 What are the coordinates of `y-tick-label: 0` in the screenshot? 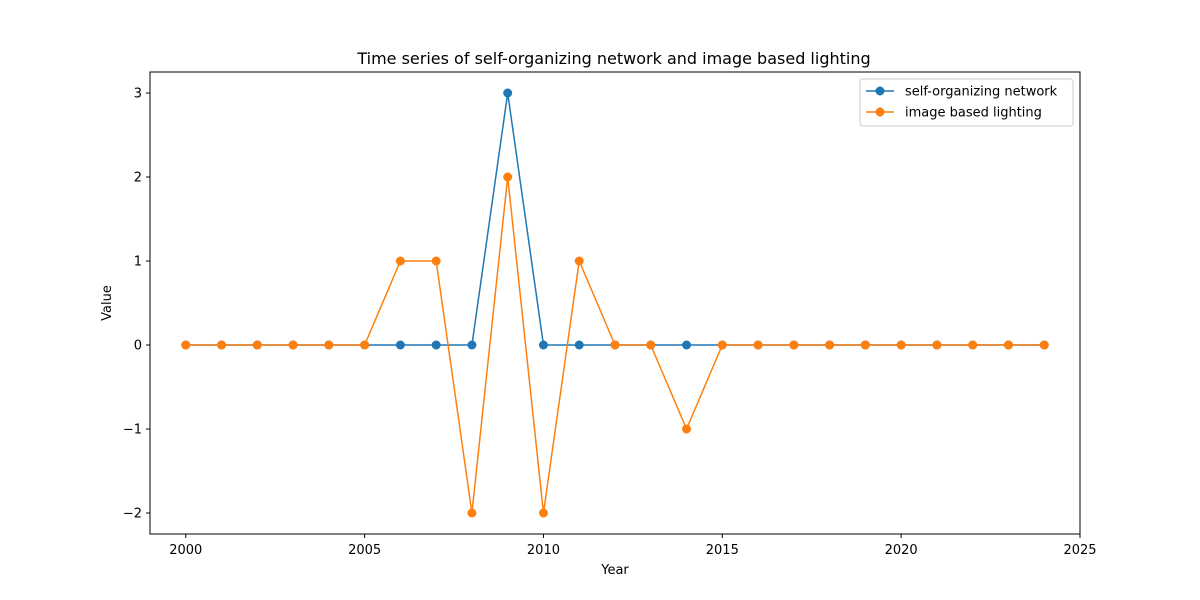 It's located at (138, 346).